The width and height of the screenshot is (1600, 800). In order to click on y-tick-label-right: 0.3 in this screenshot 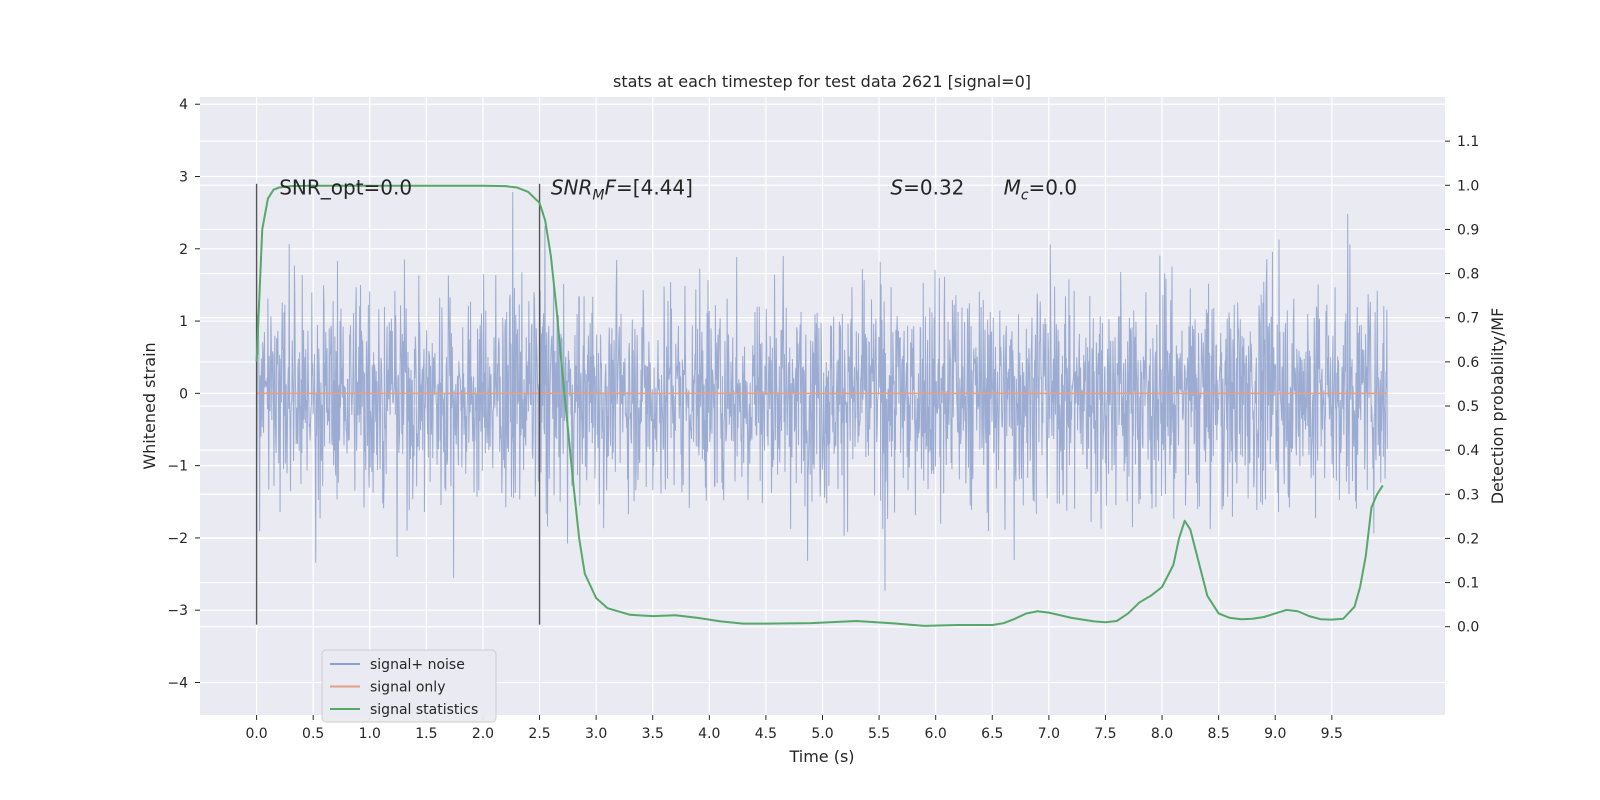, I will do `click(1468, 495)`.